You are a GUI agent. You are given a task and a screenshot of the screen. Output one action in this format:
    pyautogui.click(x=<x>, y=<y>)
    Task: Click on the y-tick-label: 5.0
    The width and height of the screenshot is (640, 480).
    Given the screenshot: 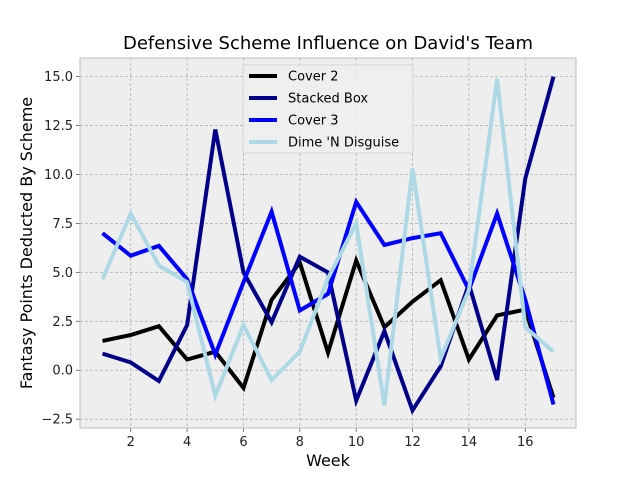 What is the action you would take?
    pyautogui.click(x=62, y=273)
    